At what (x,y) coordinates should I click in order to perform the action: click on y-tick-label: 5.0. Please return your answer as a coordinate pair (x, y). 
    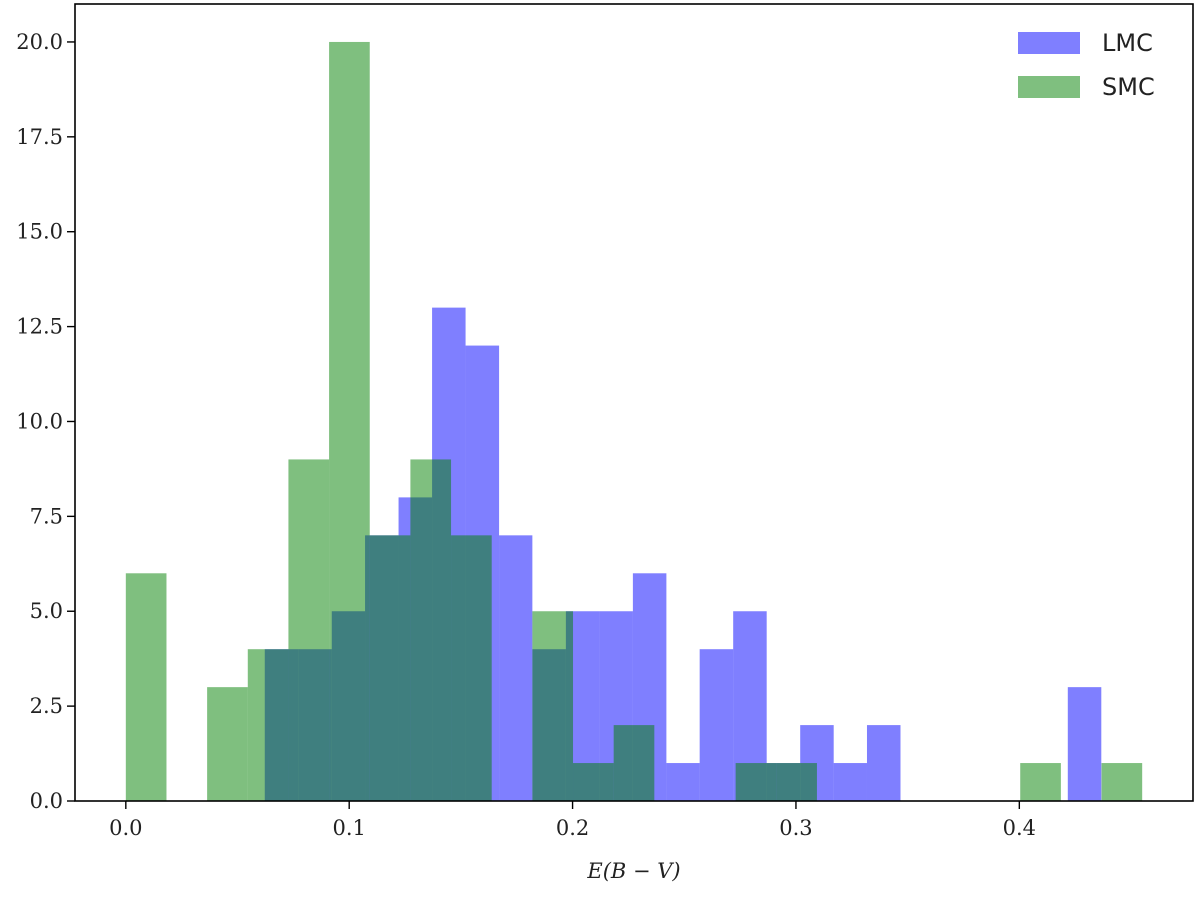
    Looking at the image, I should click on (46, 611).